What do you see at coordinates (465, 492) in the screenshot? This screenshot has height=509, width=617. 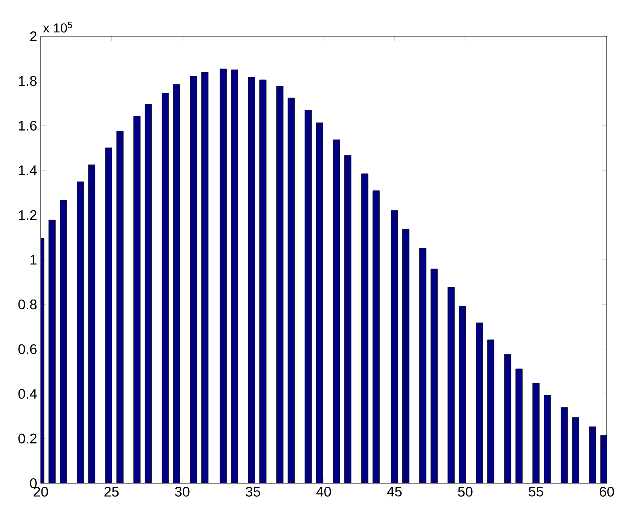 I see `x-tick-label: 50` at bounding box center [465, 492].